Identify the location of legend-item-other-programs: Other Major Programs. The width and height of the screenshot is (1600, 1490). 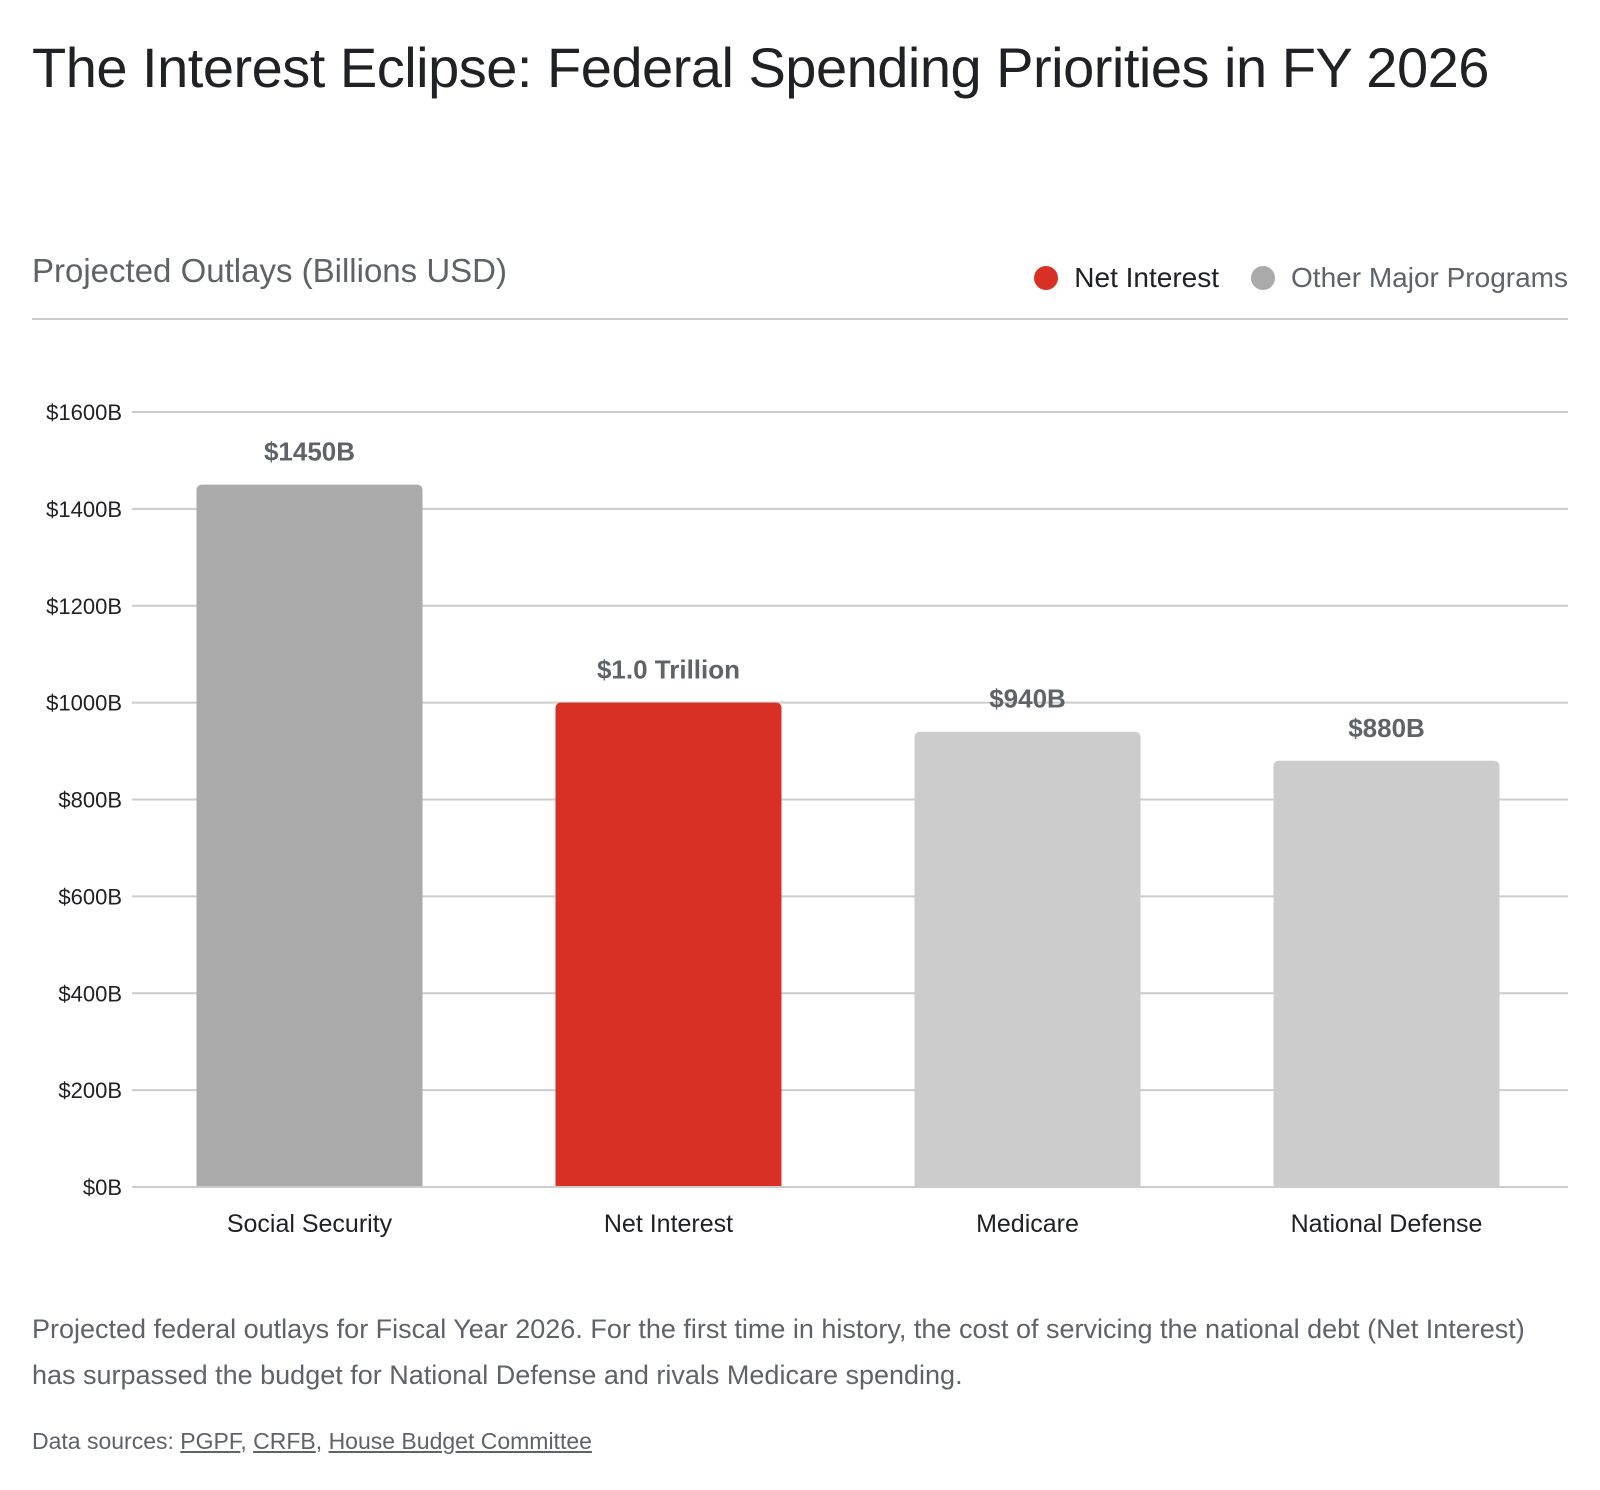
(1409, 278).